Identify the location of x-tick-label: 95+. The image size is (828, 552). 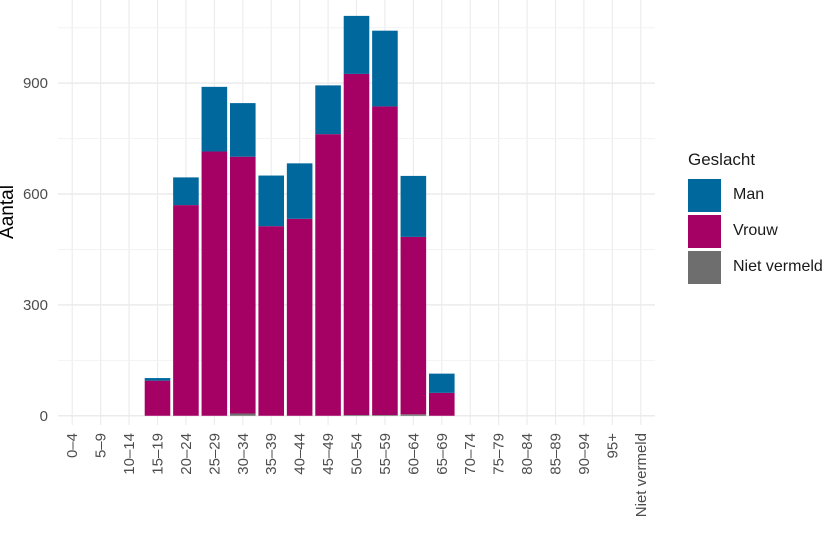
(612, 446).